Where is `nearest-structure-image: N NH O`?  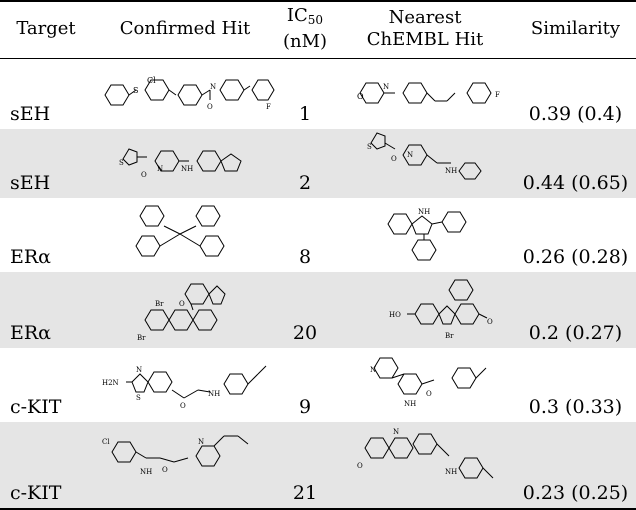 nearest-structure-image: N NH O is located at coordinates (435, 382).